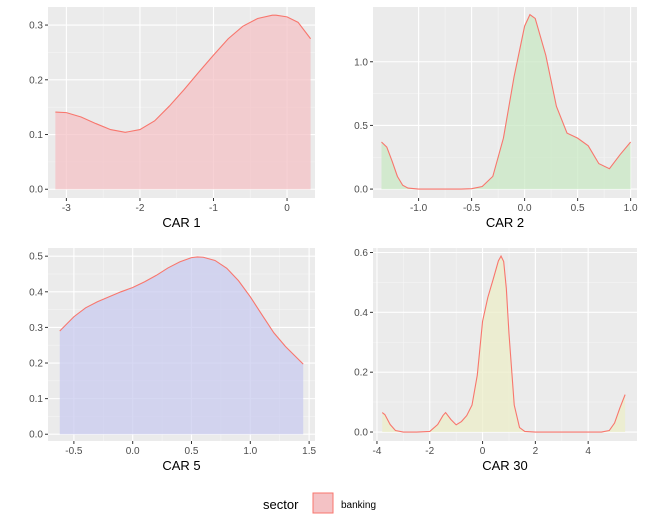 The image size is (647, 522). I want to click on x-tick-label-2: 2, so click(536, 451).